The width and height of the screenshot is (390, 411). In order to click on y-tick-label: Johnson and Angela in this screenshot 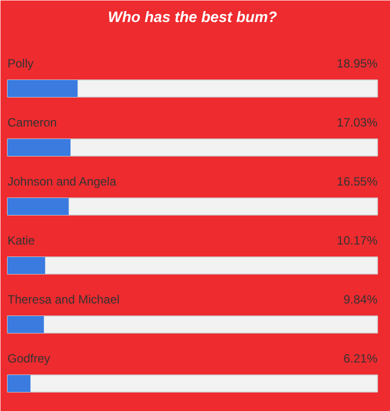, I will do `click(62, 181)`.